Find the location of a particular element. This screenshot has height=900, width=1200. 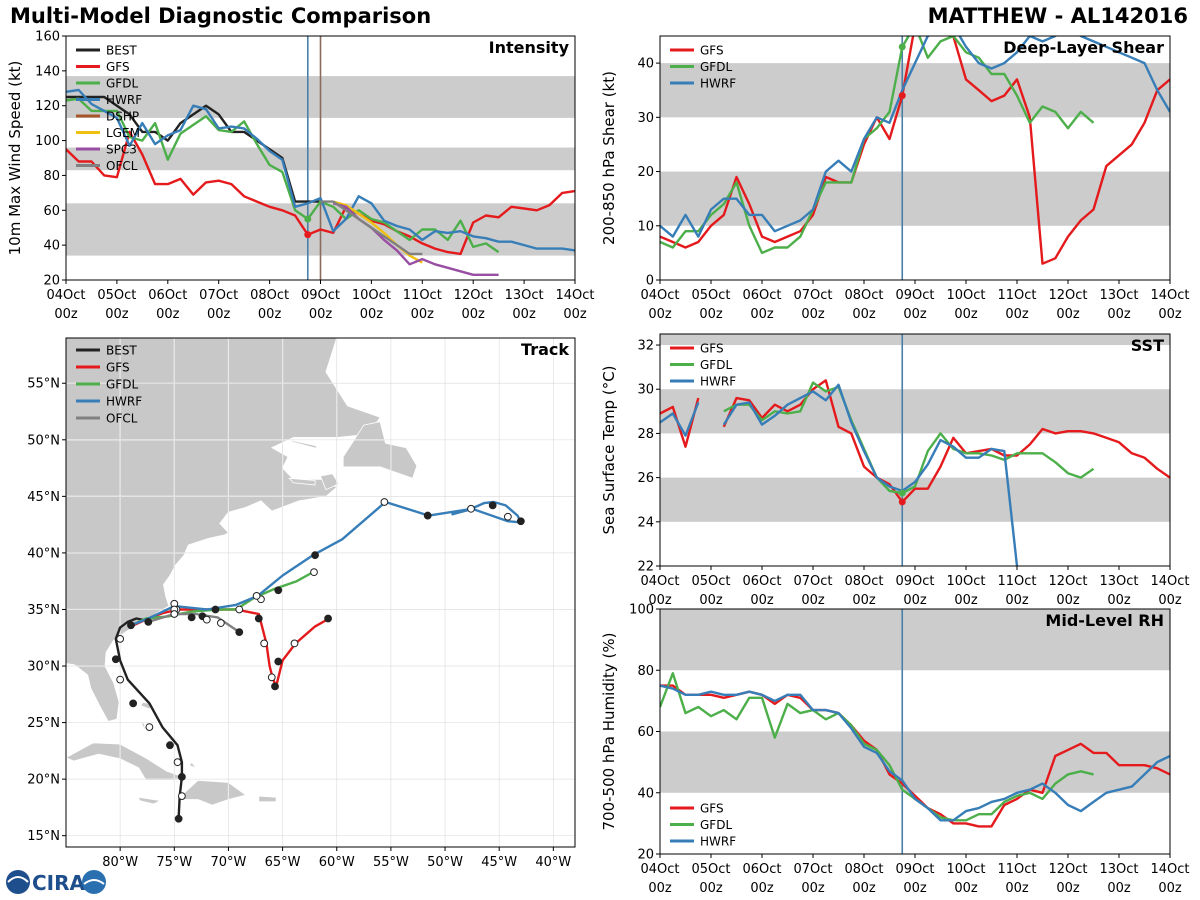

y-tick-label: 28 is located at coordinates (645, 434).